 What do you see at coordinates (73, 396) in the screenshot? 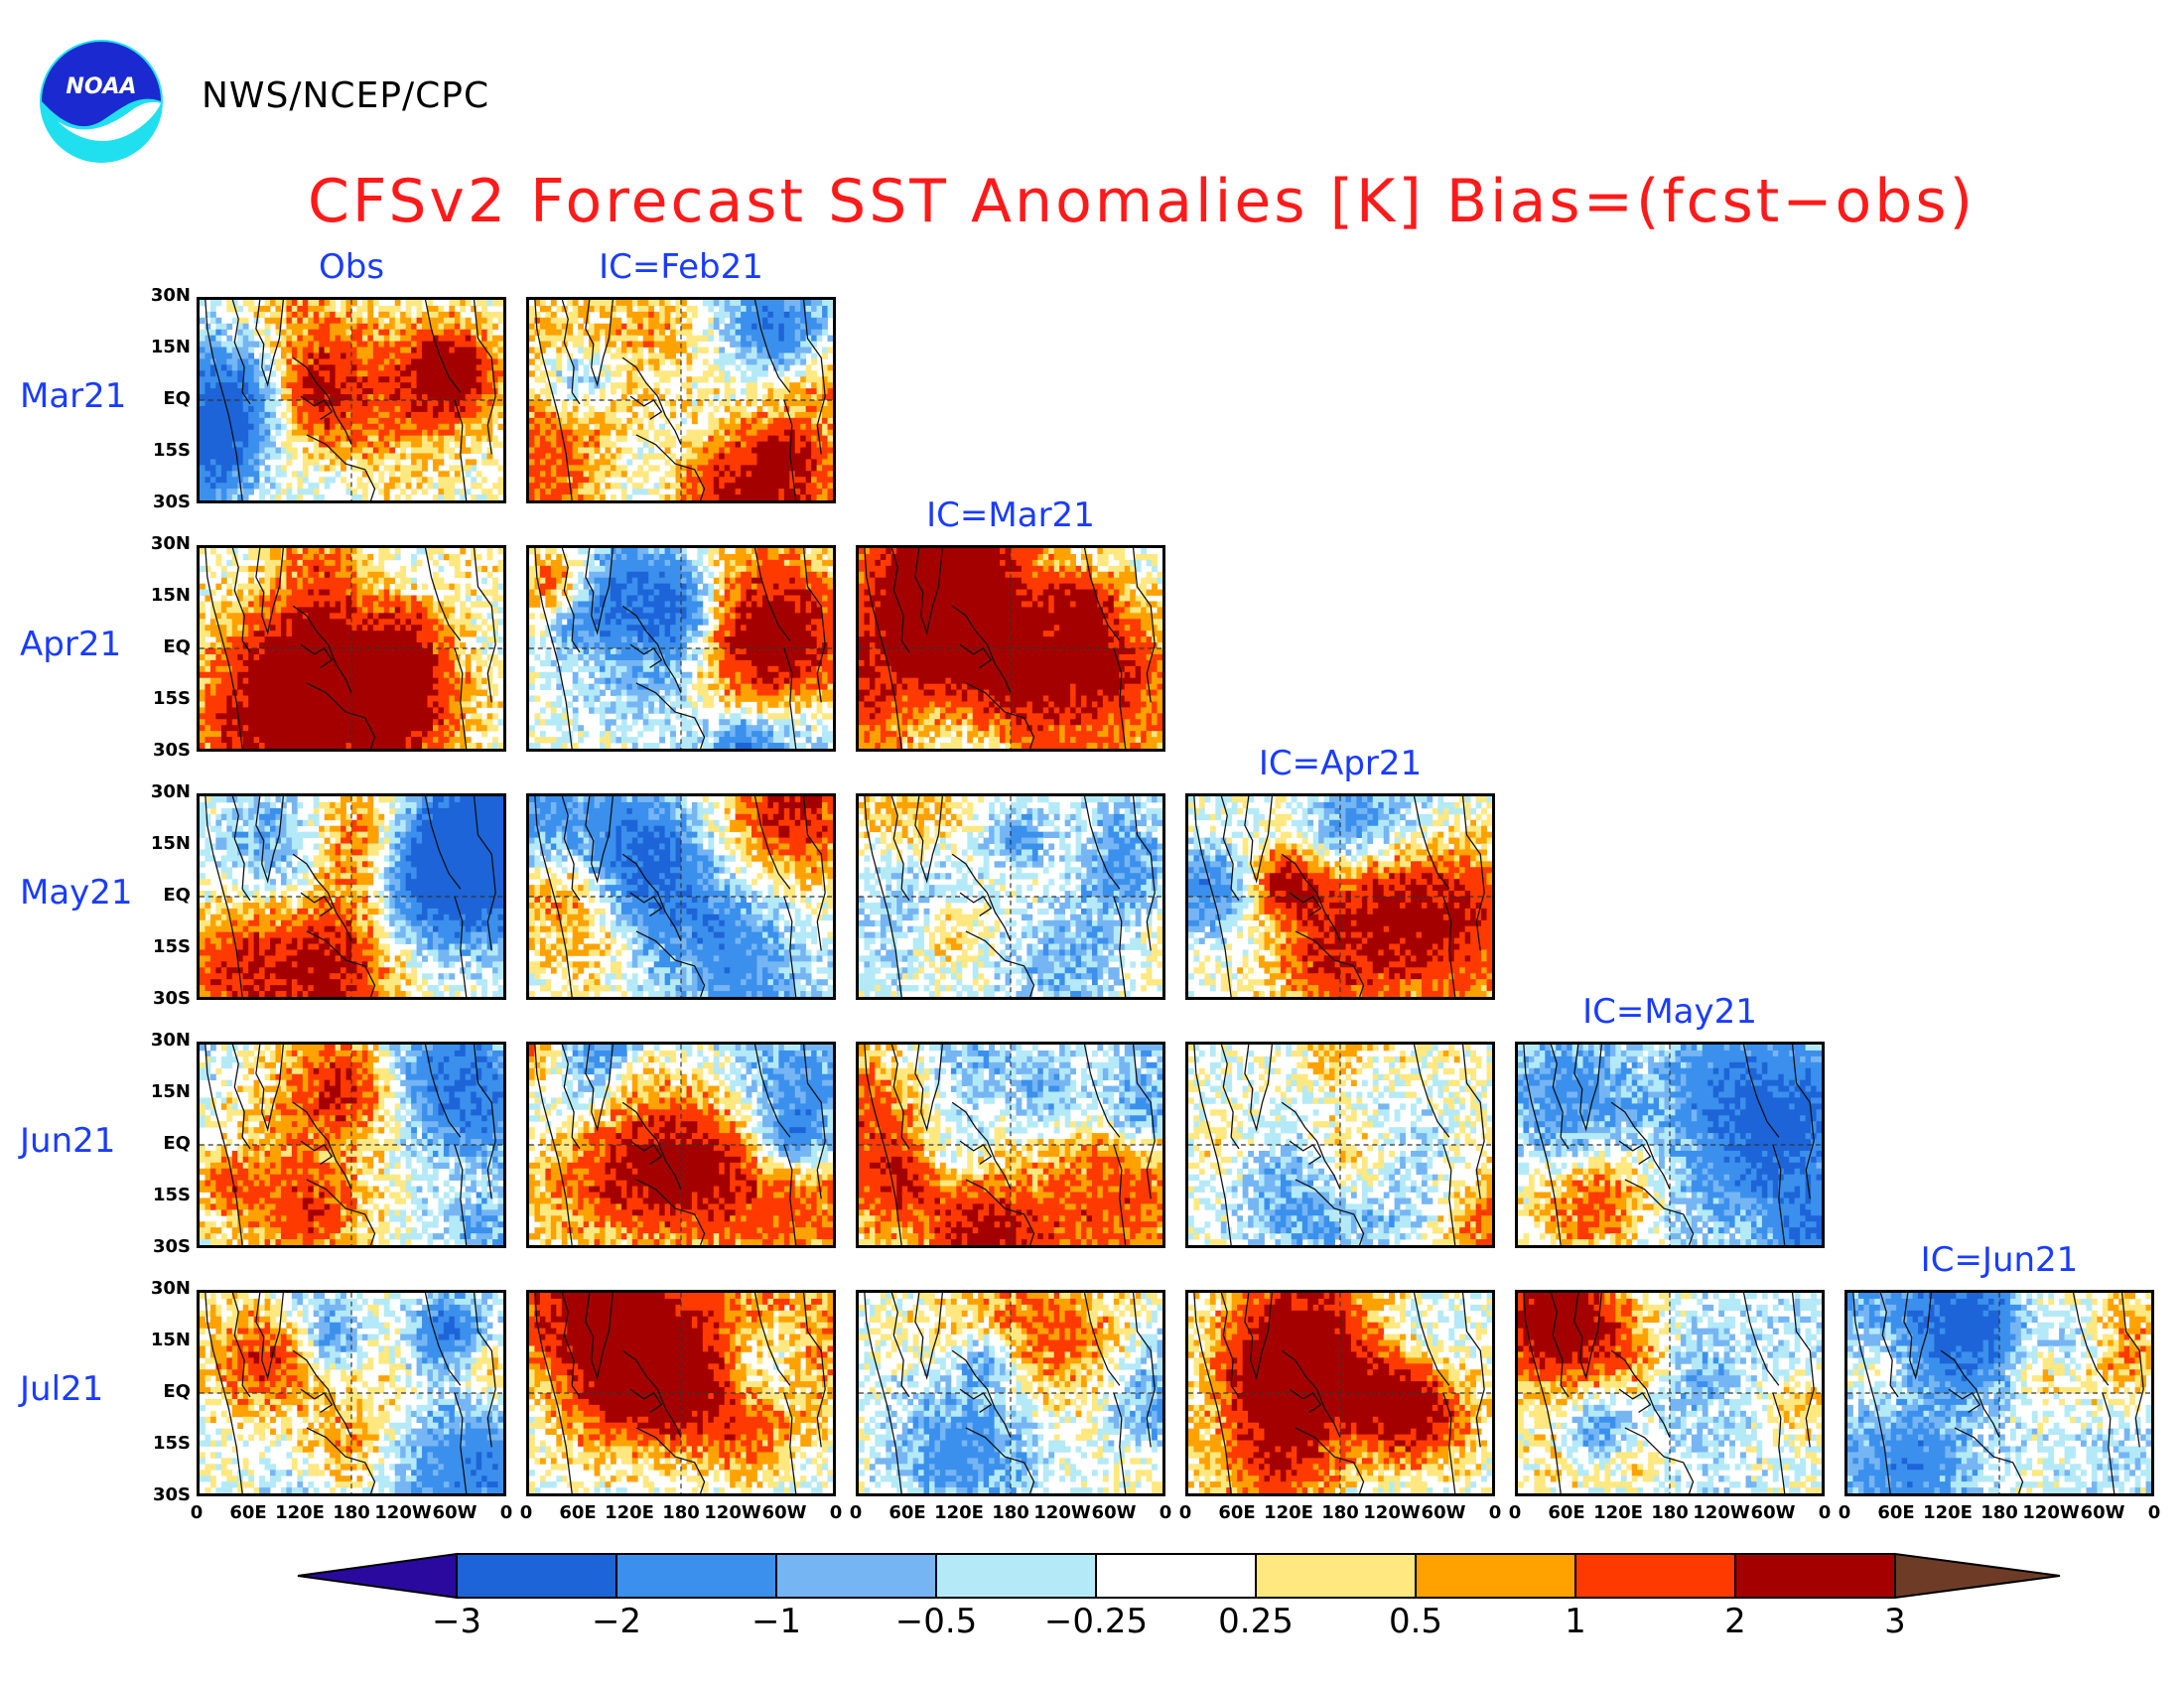
I see `row-label: Mar21` at bounding box center [73, 396].